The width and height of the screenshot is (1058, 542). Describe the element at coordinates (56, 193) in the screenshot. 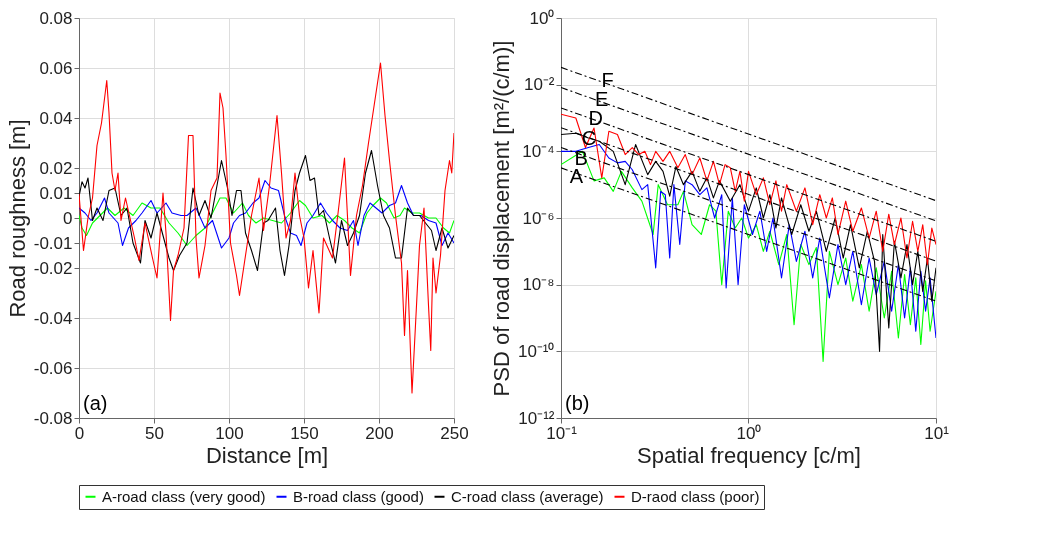

I see `y-tick-label: 0.01` at that location.